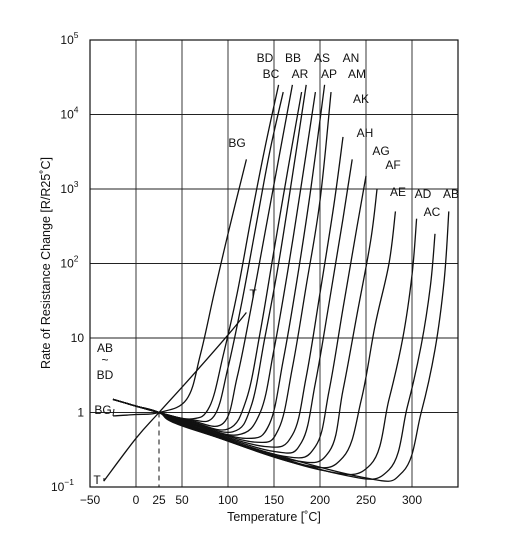 The width and height of the screenshot is (516, 555). Describe the element at coordinates (76, 35) in the screenshot. I see `y-tick-exponent: 5` at that location.